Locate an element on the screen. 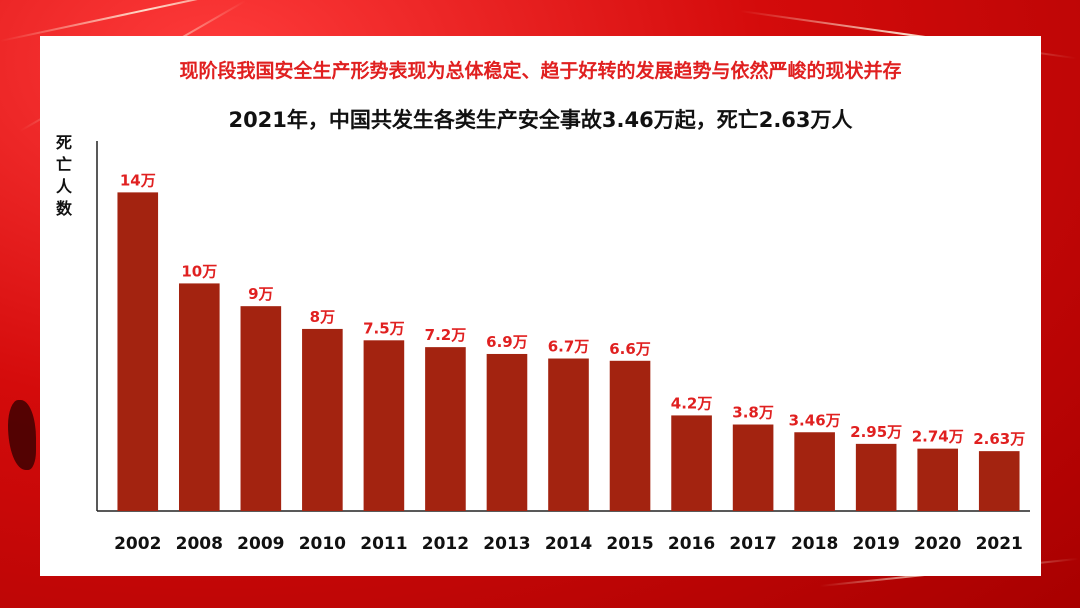 This screenshot has height=608, width=1080. value-label-2019: 2.95万 is located at coordinates (876, 432).